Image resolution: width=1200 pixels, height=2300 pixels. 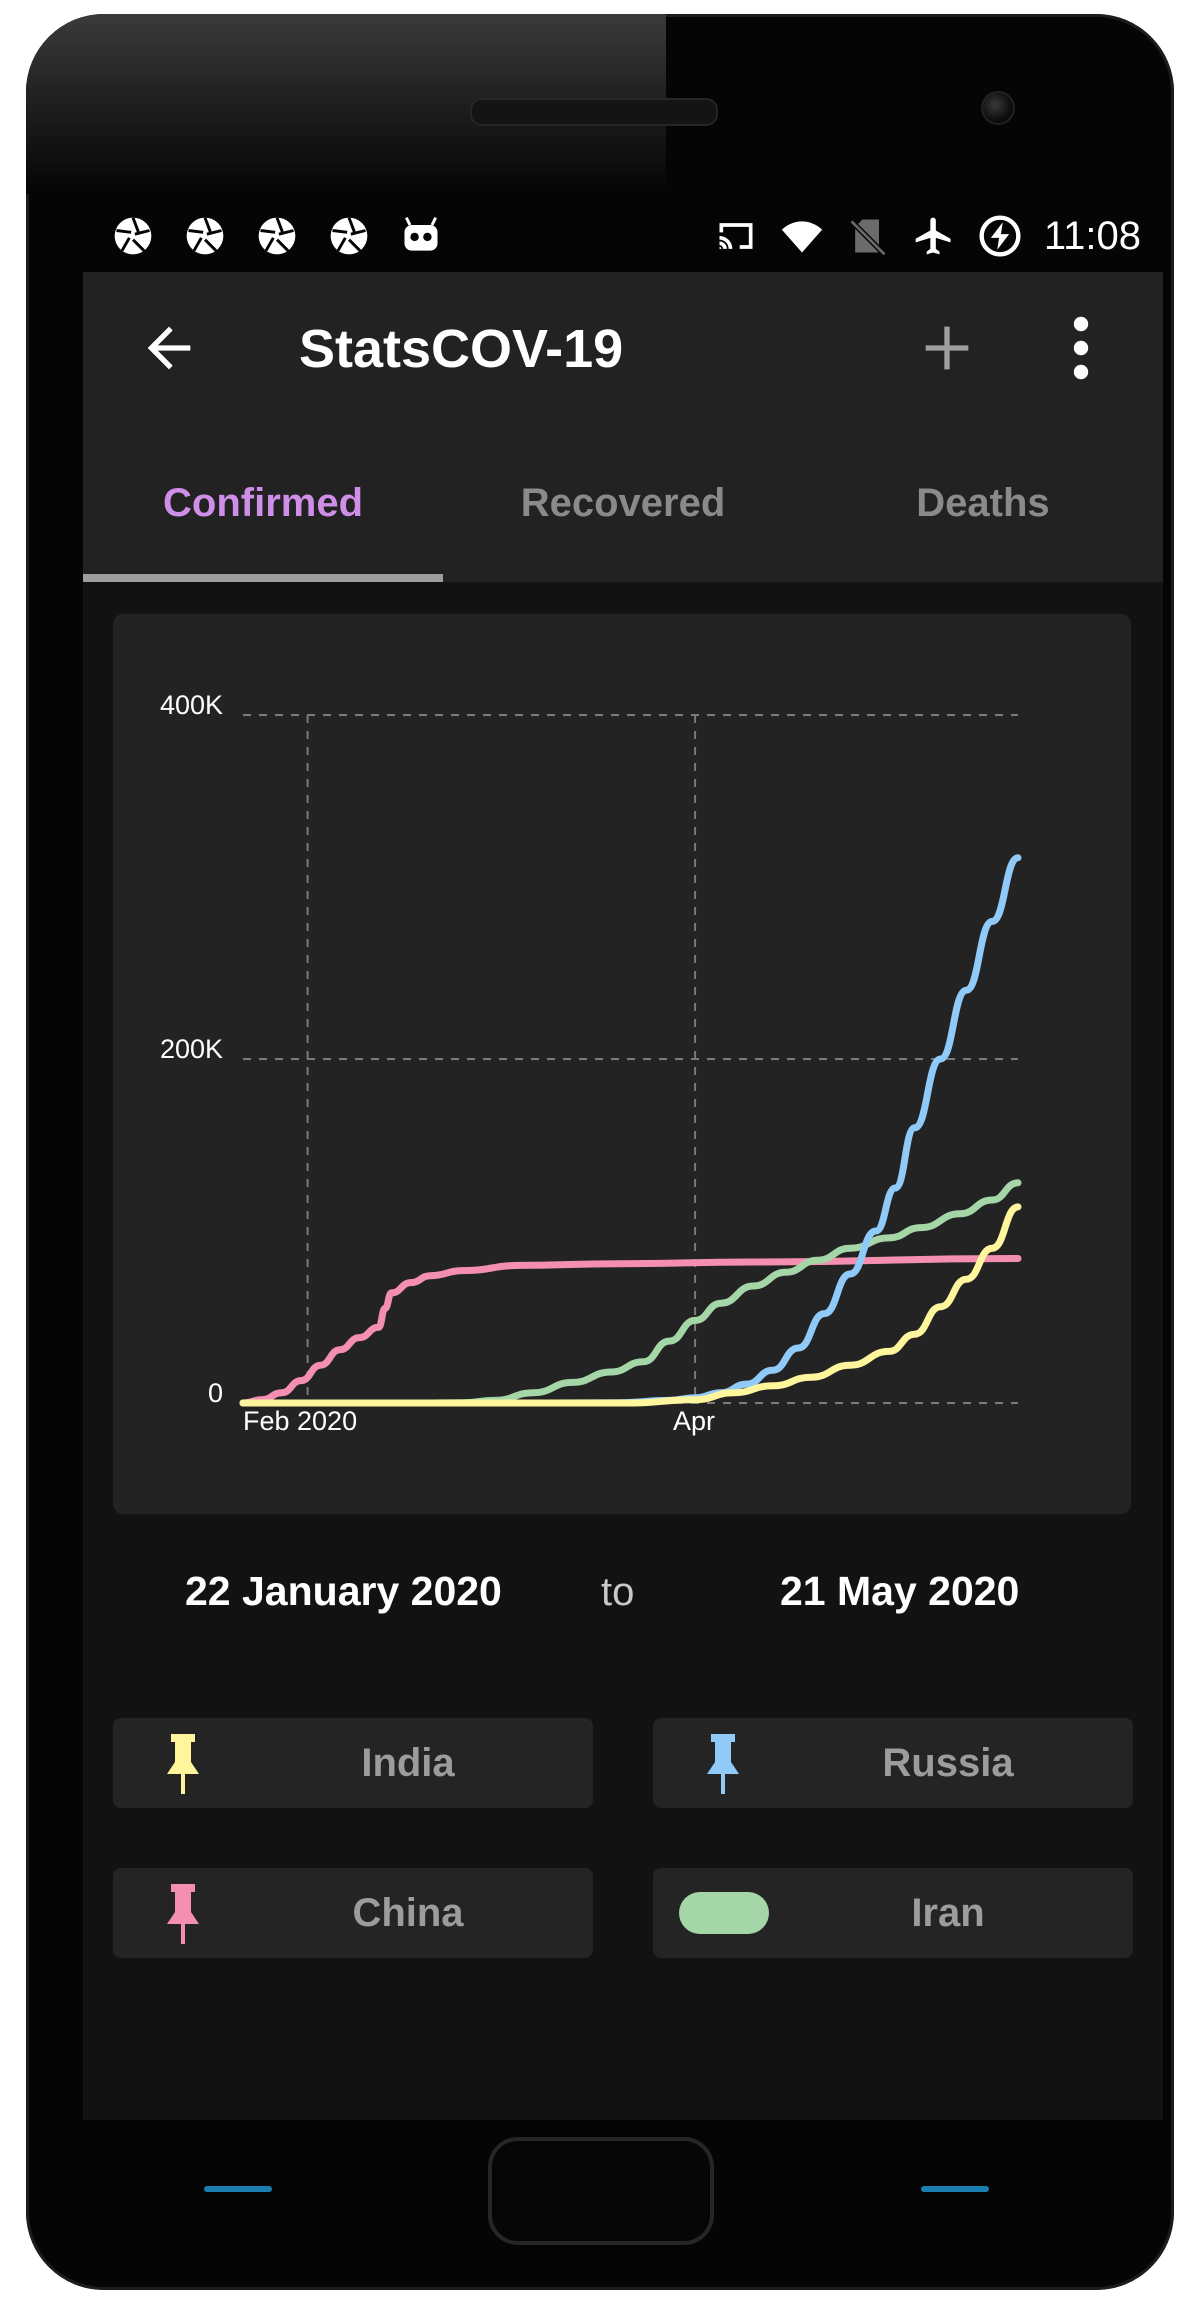 I want to click on country-chip-china: China, so click(x=353, y=1913).